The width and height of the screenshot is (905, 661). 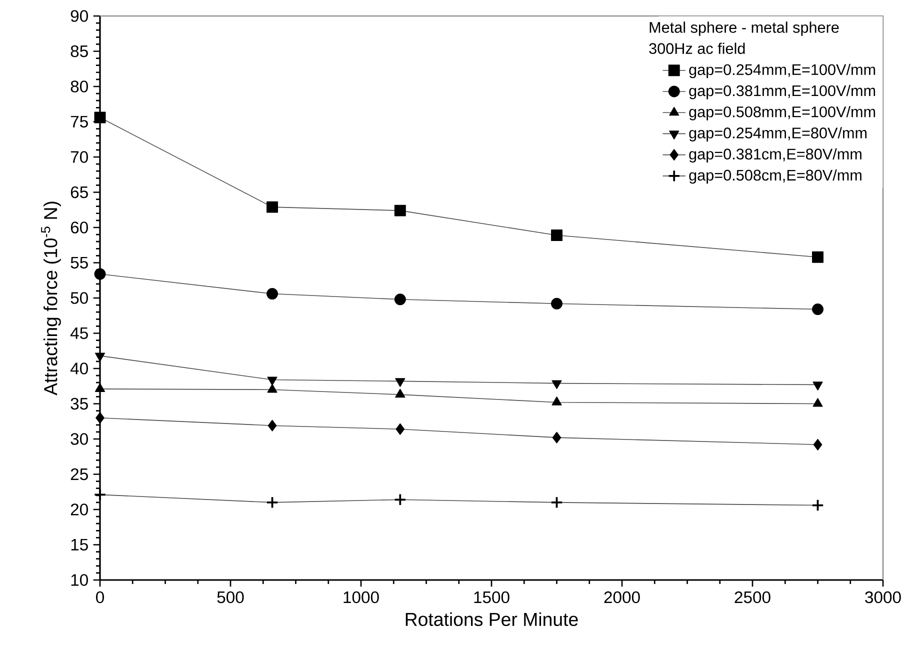 I want to click on y-tick-label: 70, so click(x=79, y=157).